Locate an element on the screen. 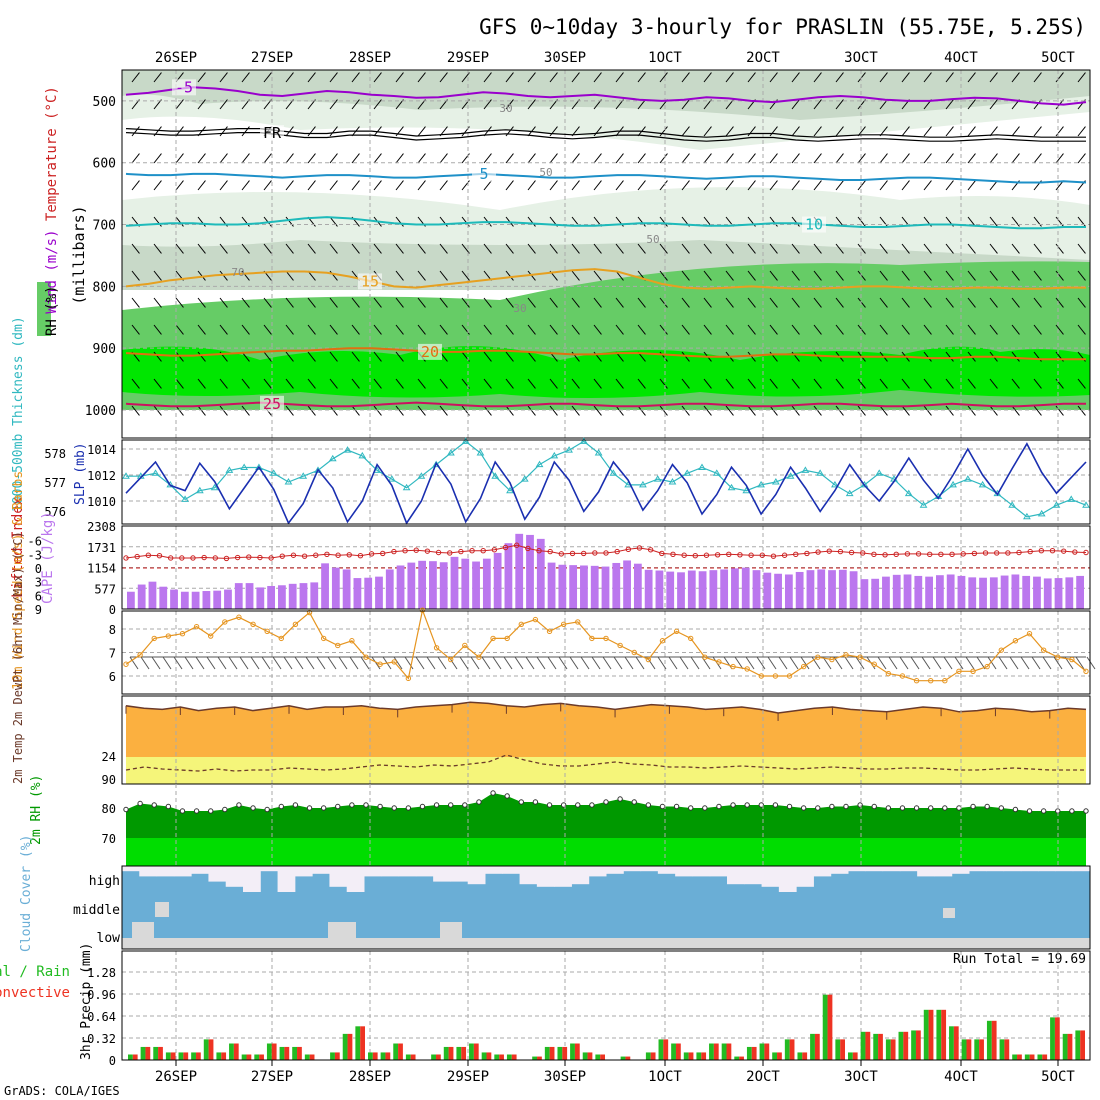 This screenshot has width=1100, height=1100. pressure-tick-label: 700 is located at coordinates (104, 226).